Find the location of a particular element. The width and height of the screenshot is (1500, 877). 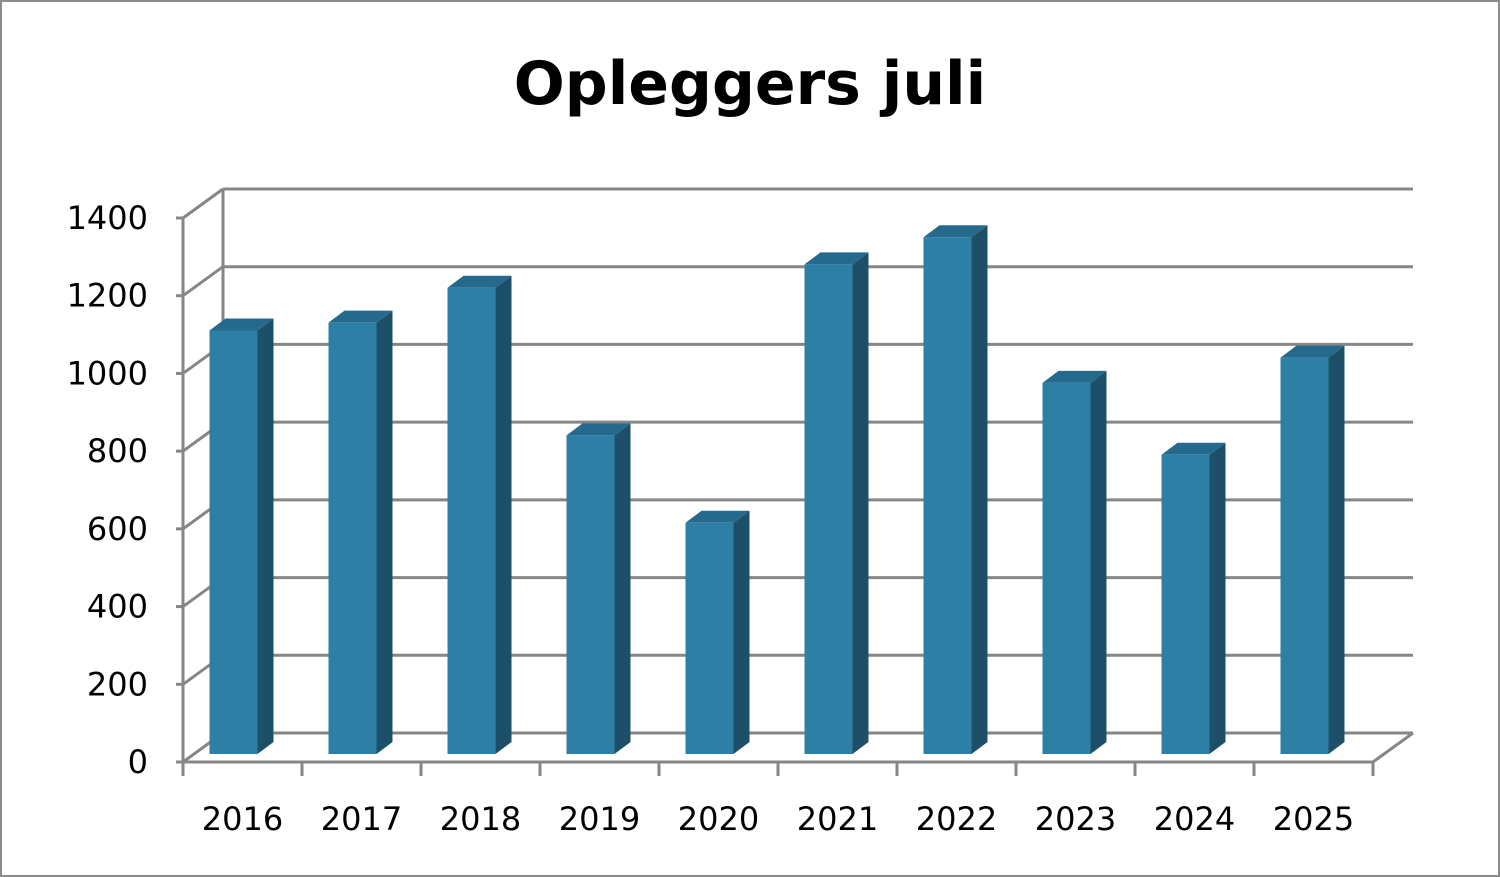

y-tick-label: 1000 is located at coordinates (107, 373).